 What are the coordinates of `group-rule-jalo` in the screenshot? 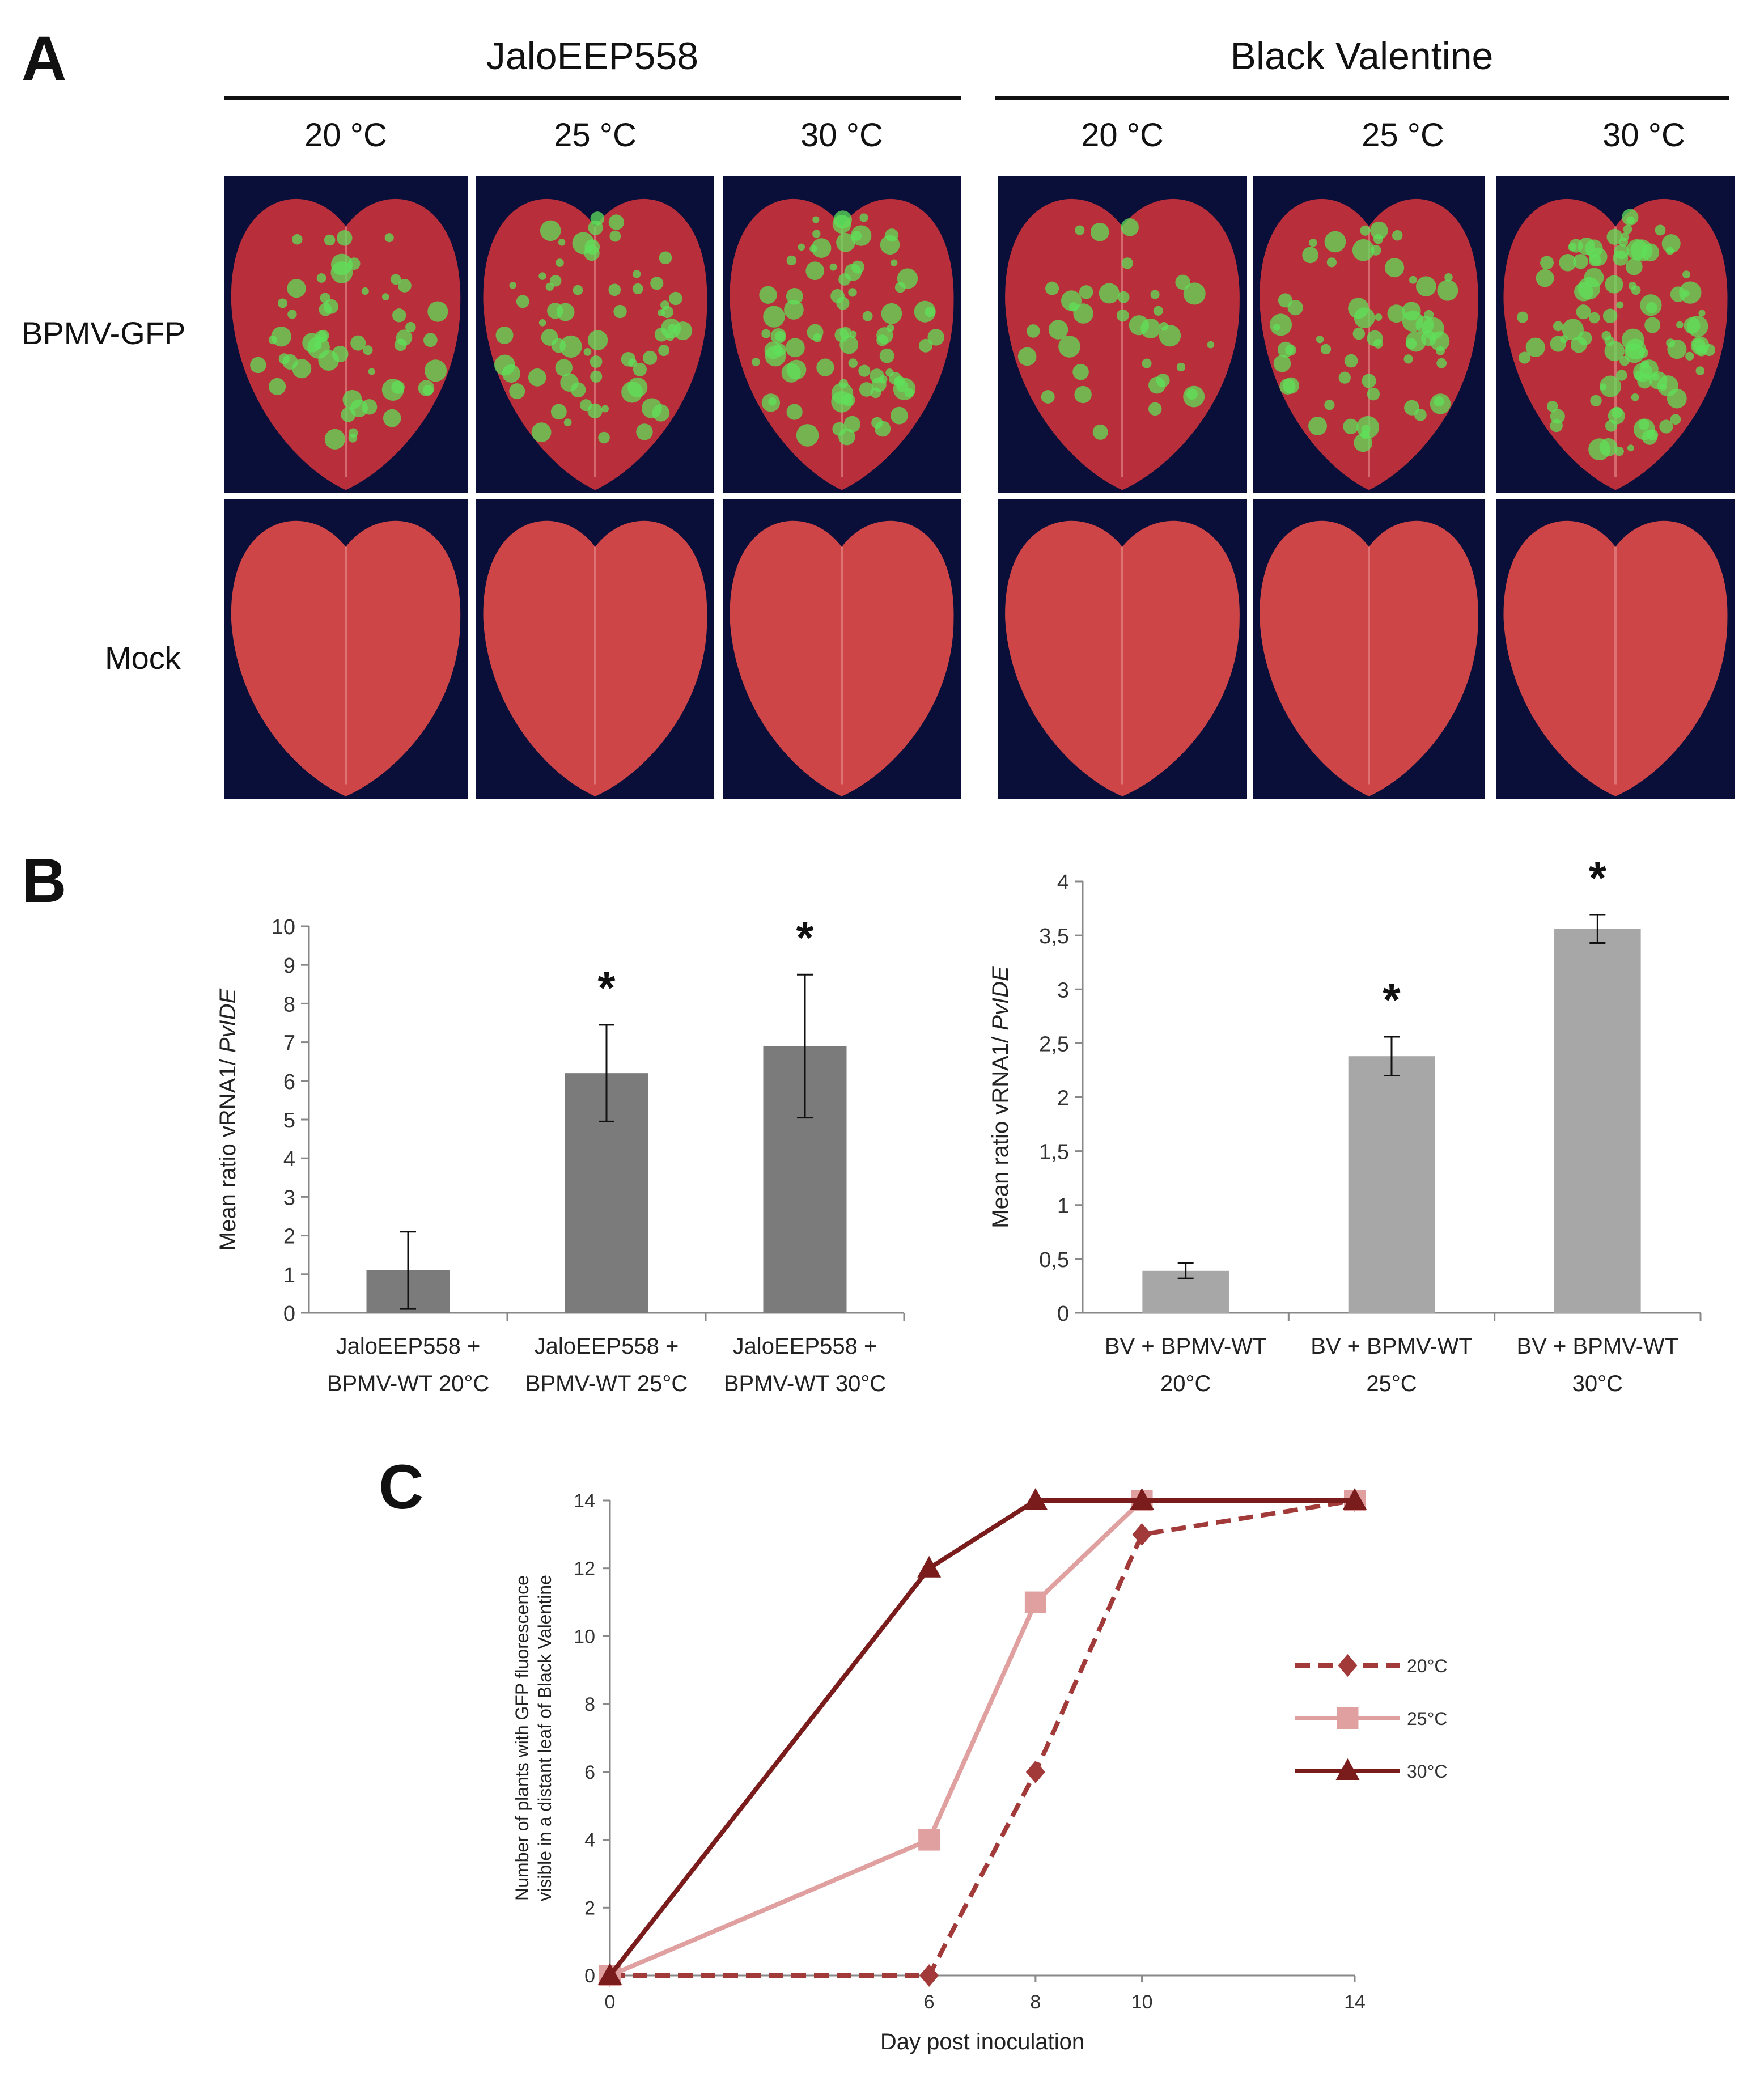 It's located at (593, 98).